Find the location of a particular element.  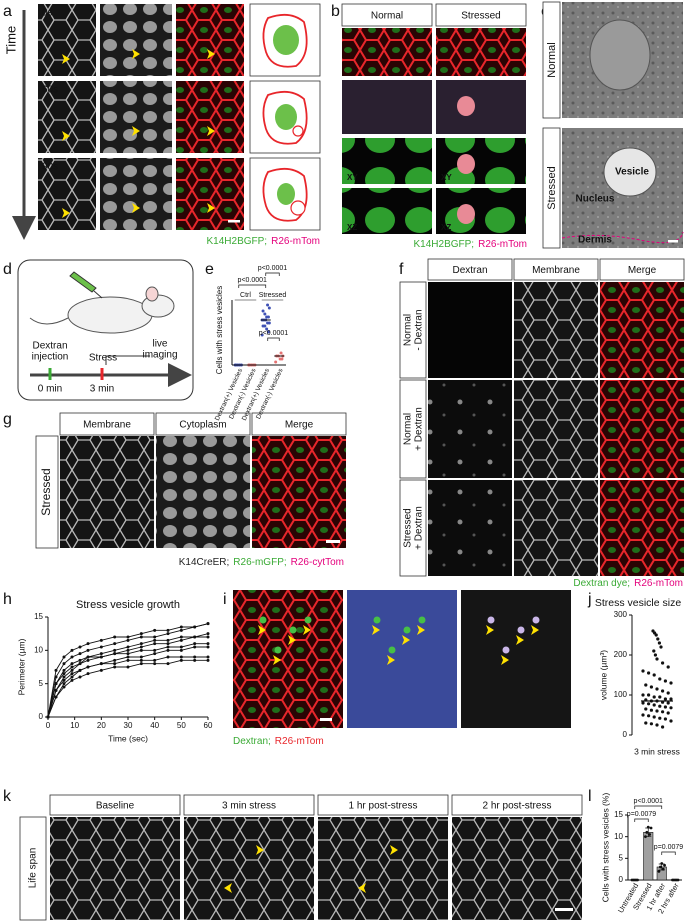

column-header: Cytoplasm is located at coordinates (202, 425).